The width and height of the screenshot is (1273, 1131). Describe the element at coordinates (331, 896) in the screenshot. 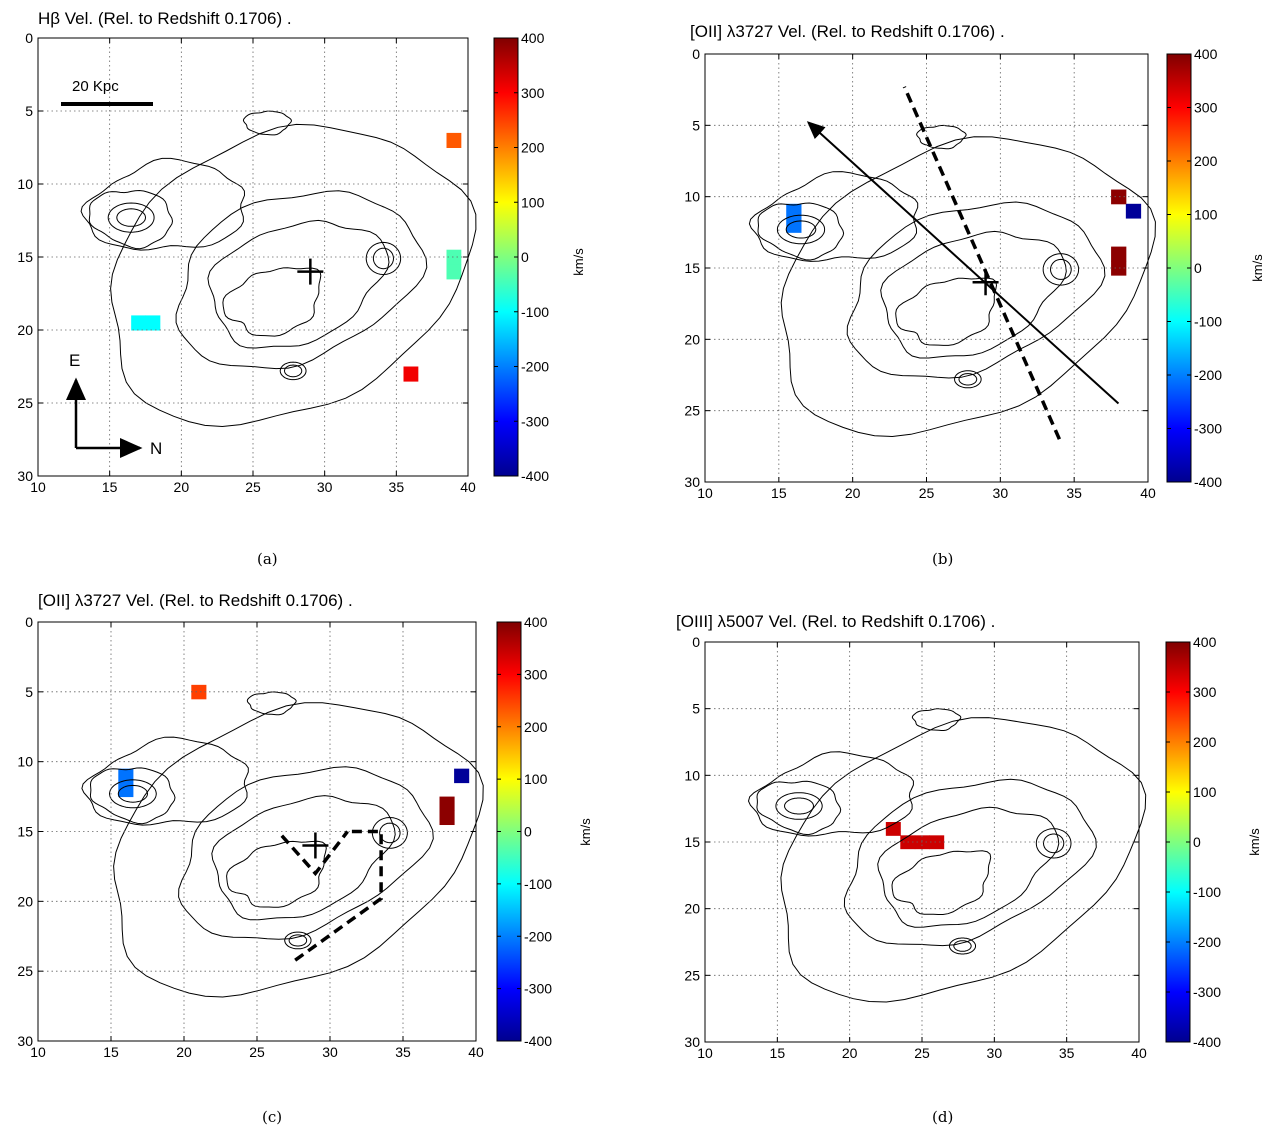

I see `panel-c-overlay` at that location.